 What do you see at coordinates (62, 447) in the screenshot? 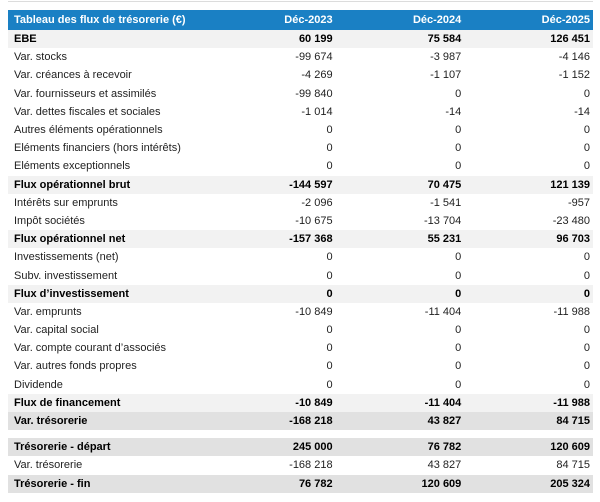
I see `row-label: Trésorerie - départ` at bounding box center [62, 447].